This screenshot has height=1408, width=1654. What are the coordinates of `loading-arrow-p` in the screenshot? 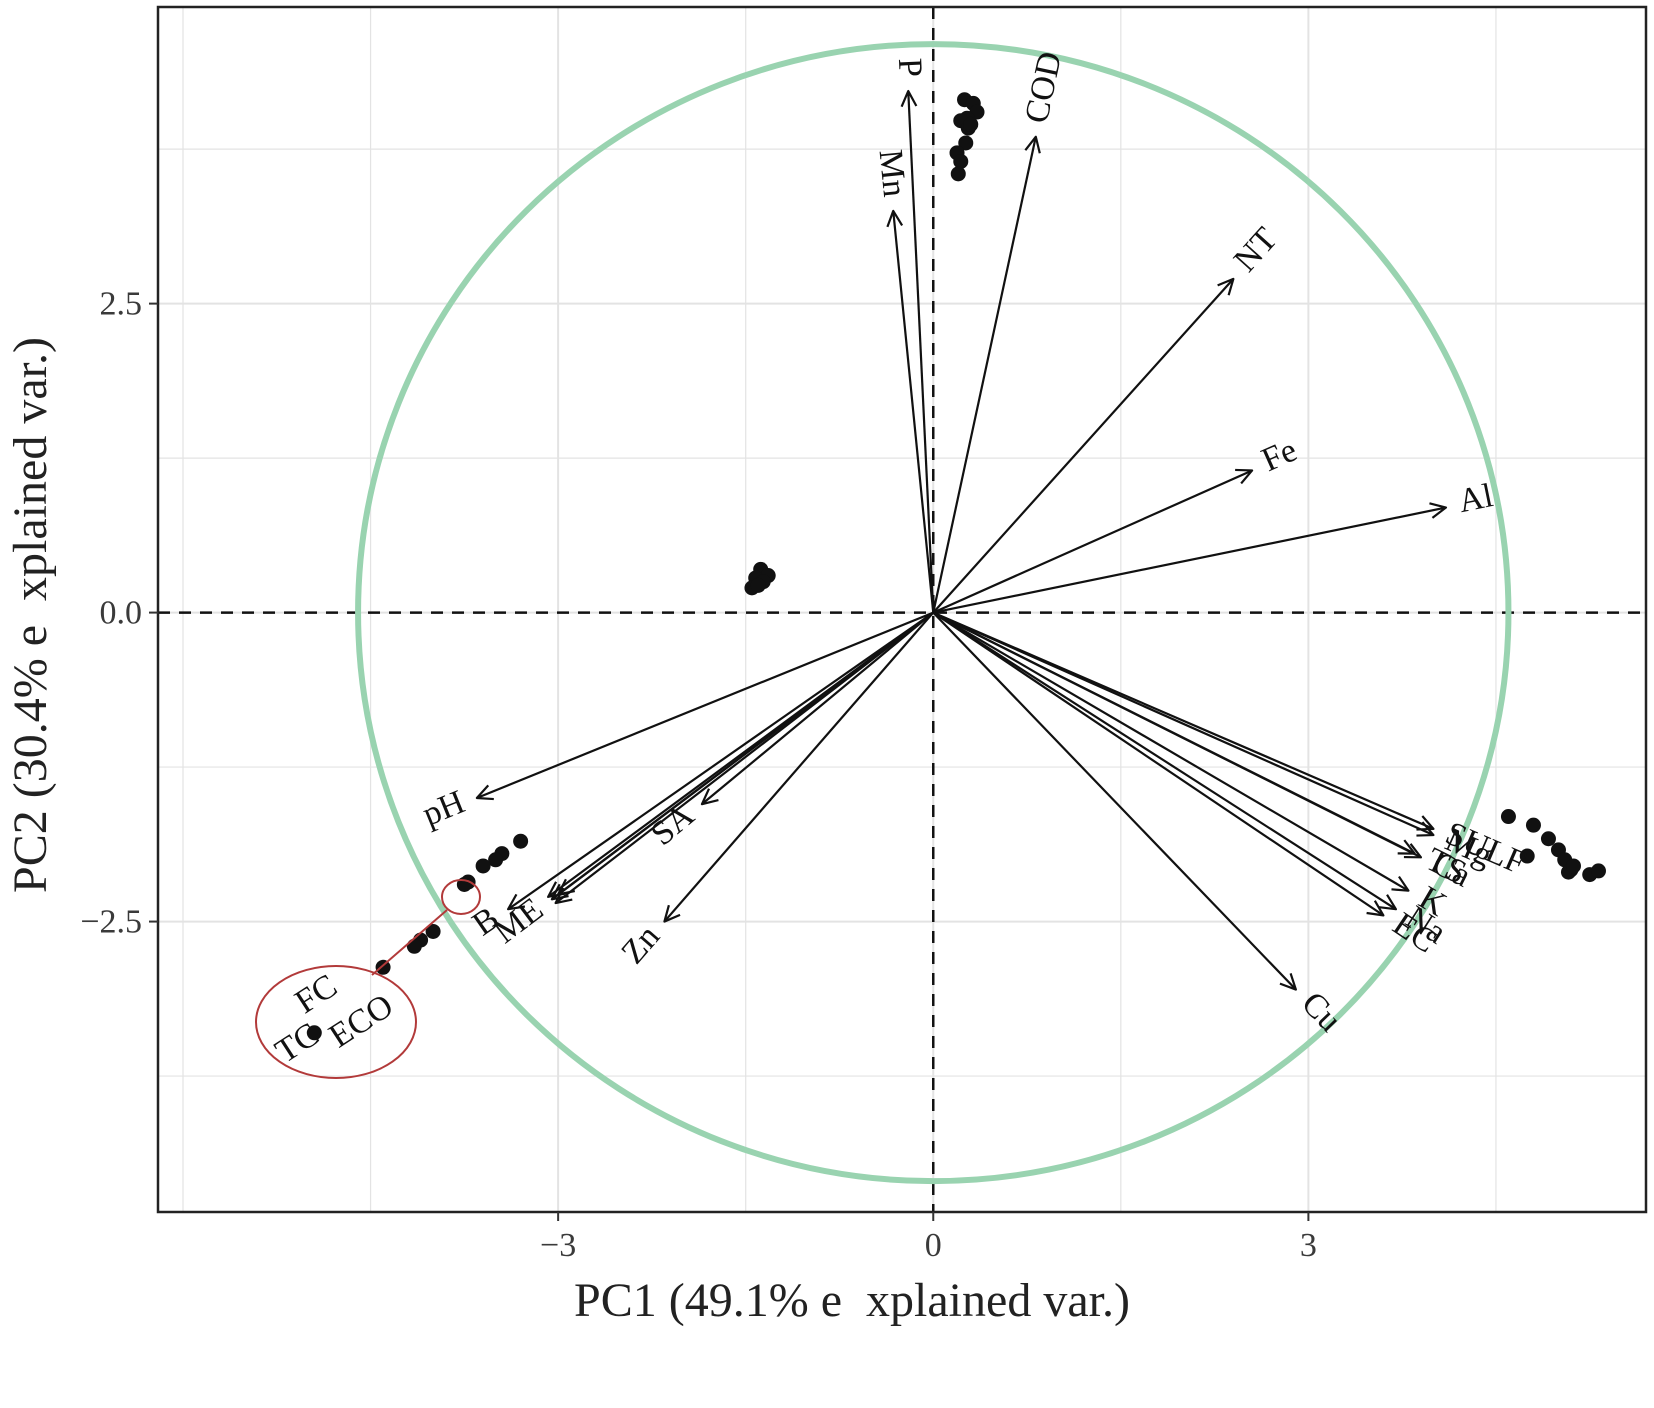 It's located at (917, 351).